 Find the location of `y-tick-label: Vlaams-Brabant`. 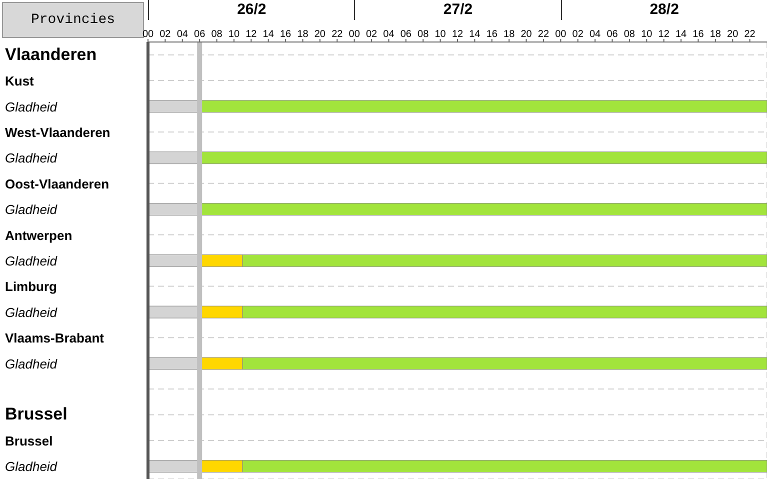

y-tick-label: Vlaams-Brabant is located at coordinates (55, 338).